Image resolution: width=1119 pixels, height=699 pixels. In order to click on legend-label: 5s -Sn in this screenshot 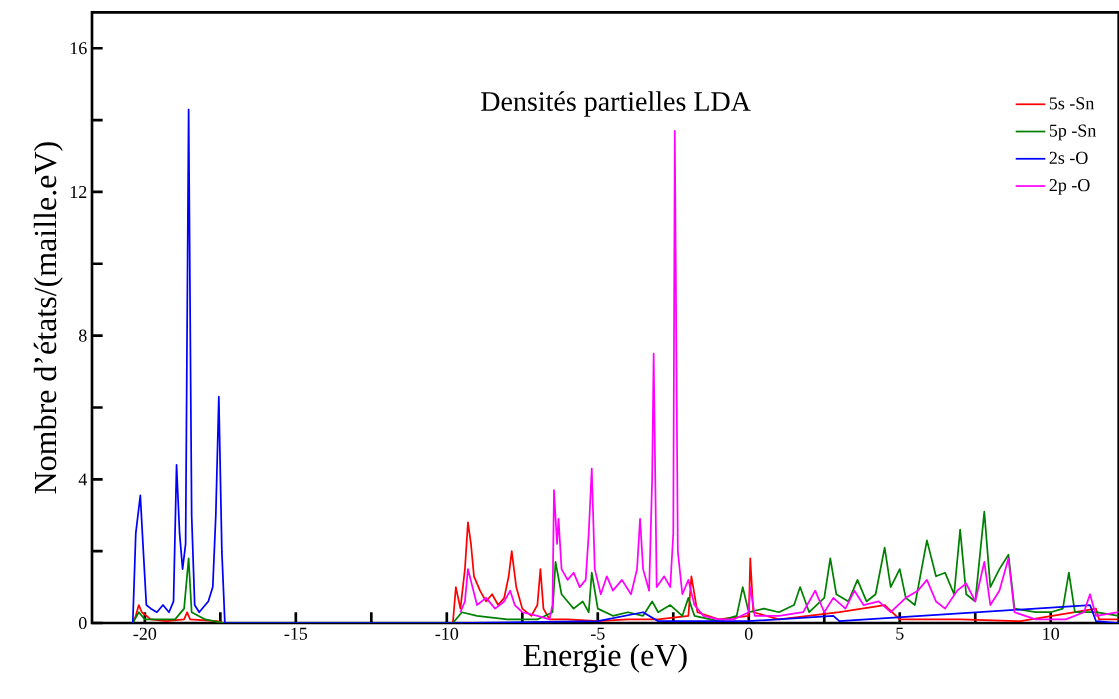, I will do `click(1072, 103)`.